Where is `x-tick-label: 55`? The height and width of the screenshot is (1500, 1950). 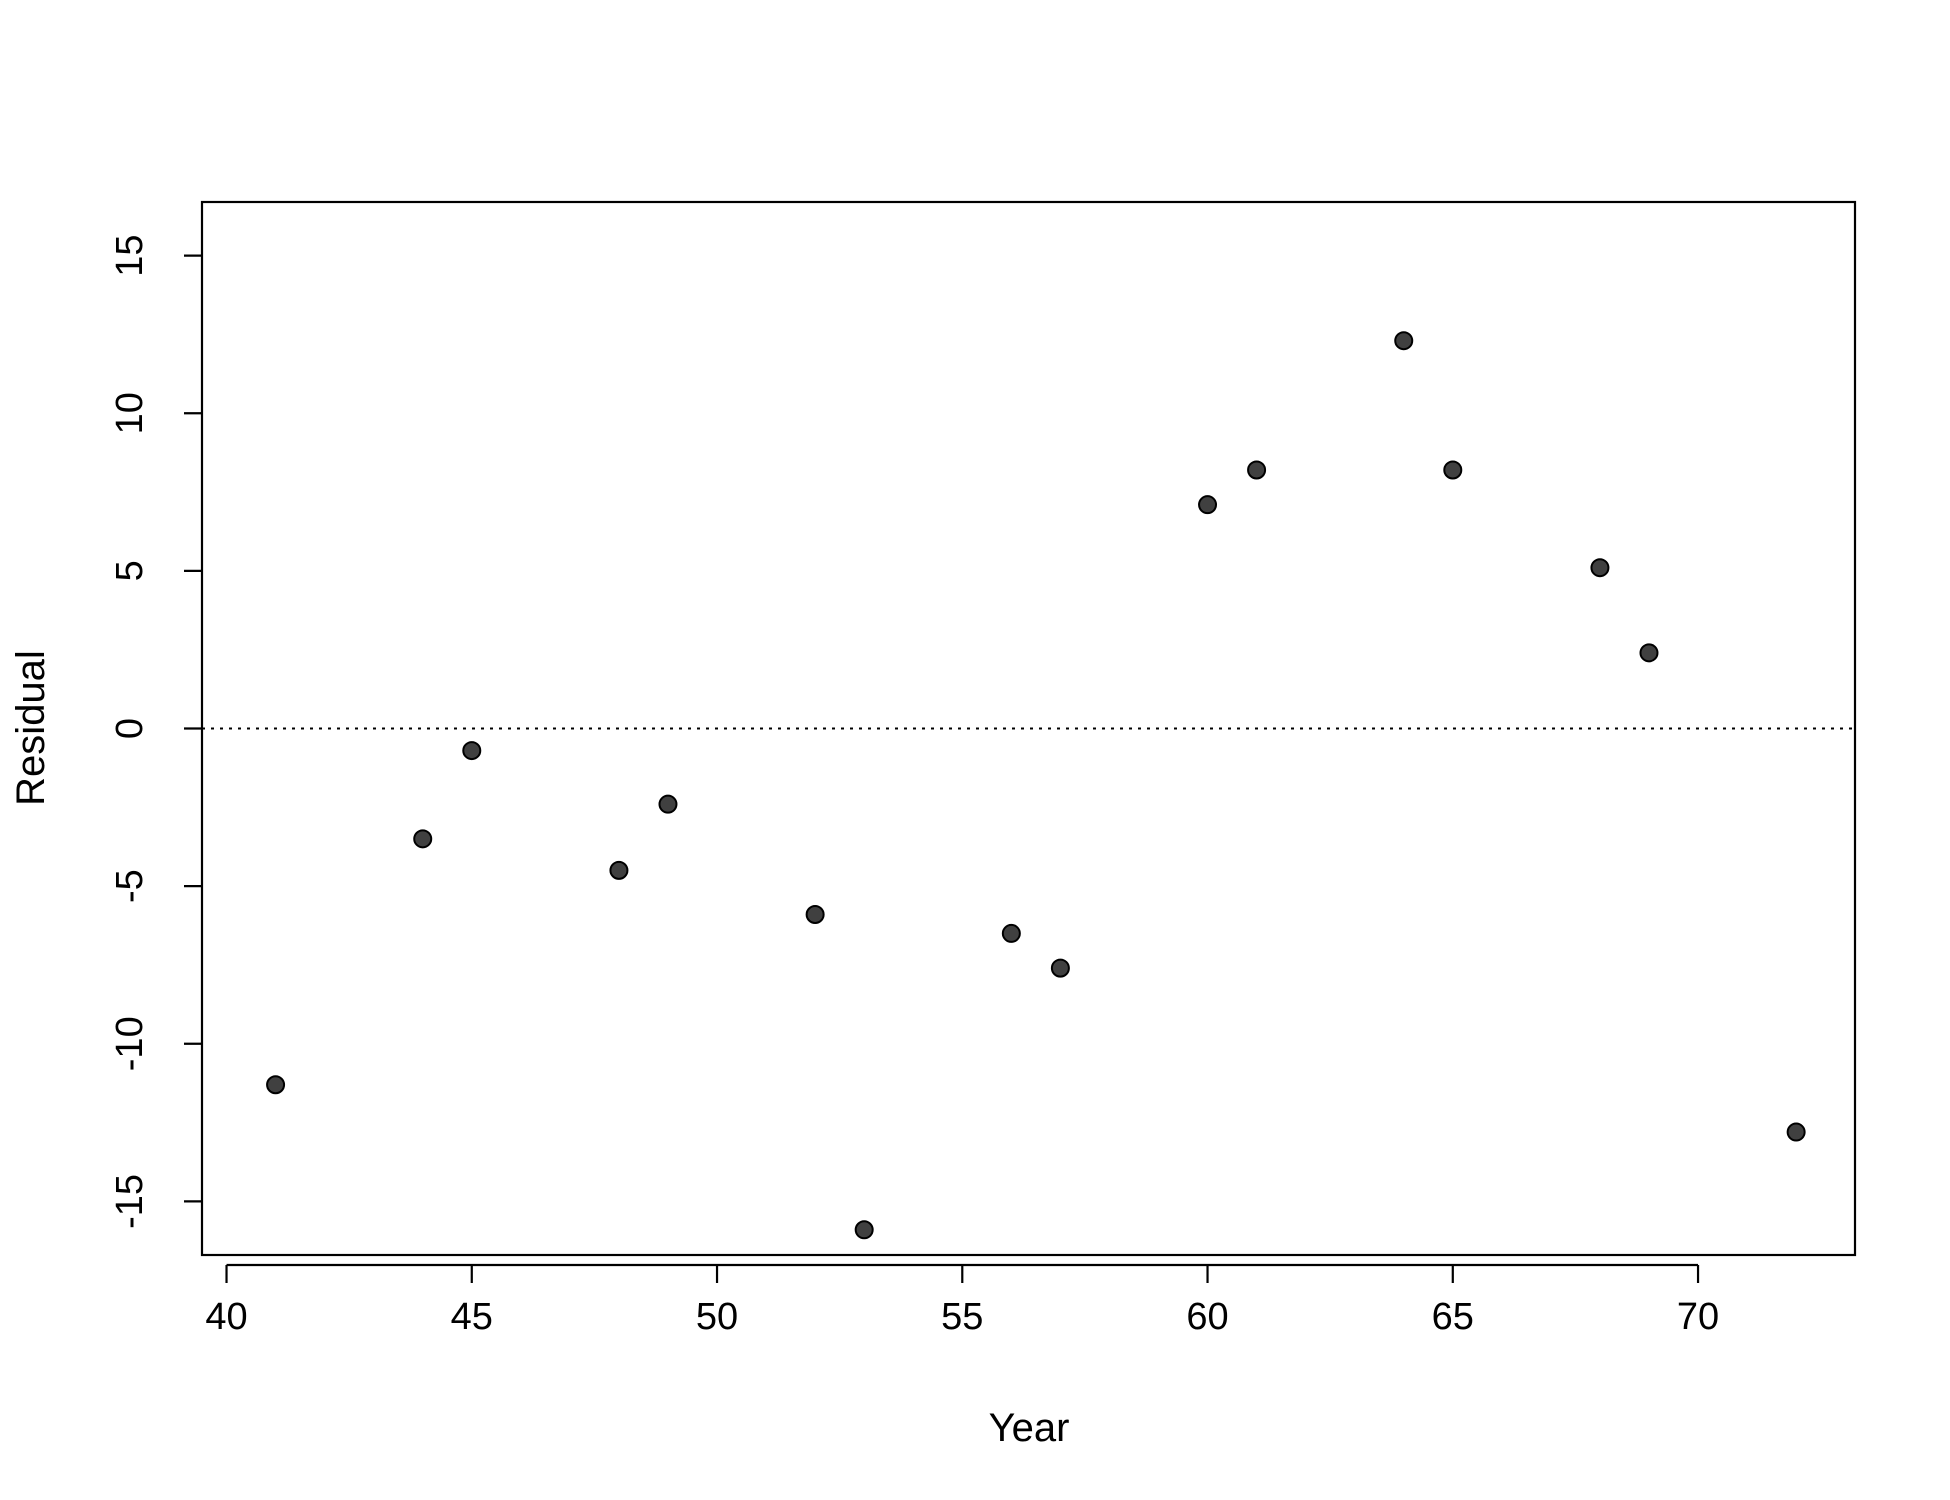
x-tick-label: 55 is located at coordinates (962, 1317).